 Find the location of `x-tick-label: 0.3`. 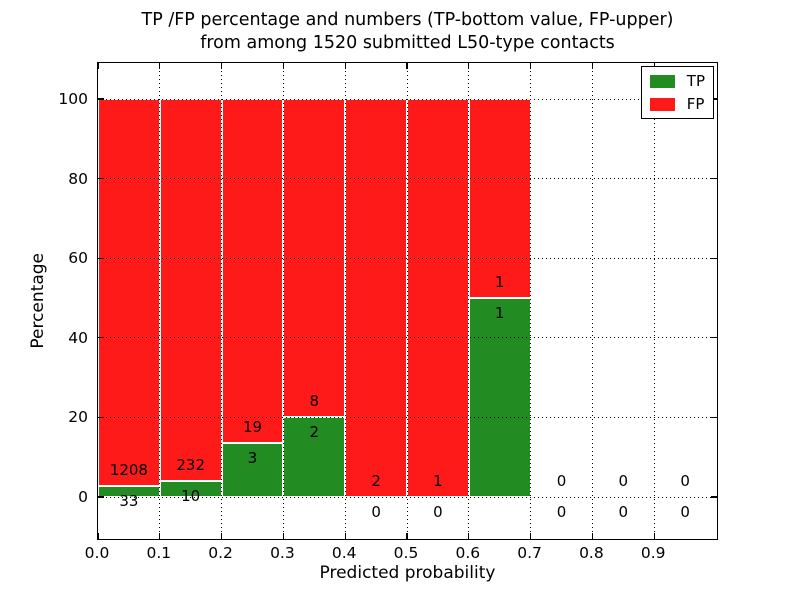

x-tick-label: 0.3 is located at coordinates (282, 553).